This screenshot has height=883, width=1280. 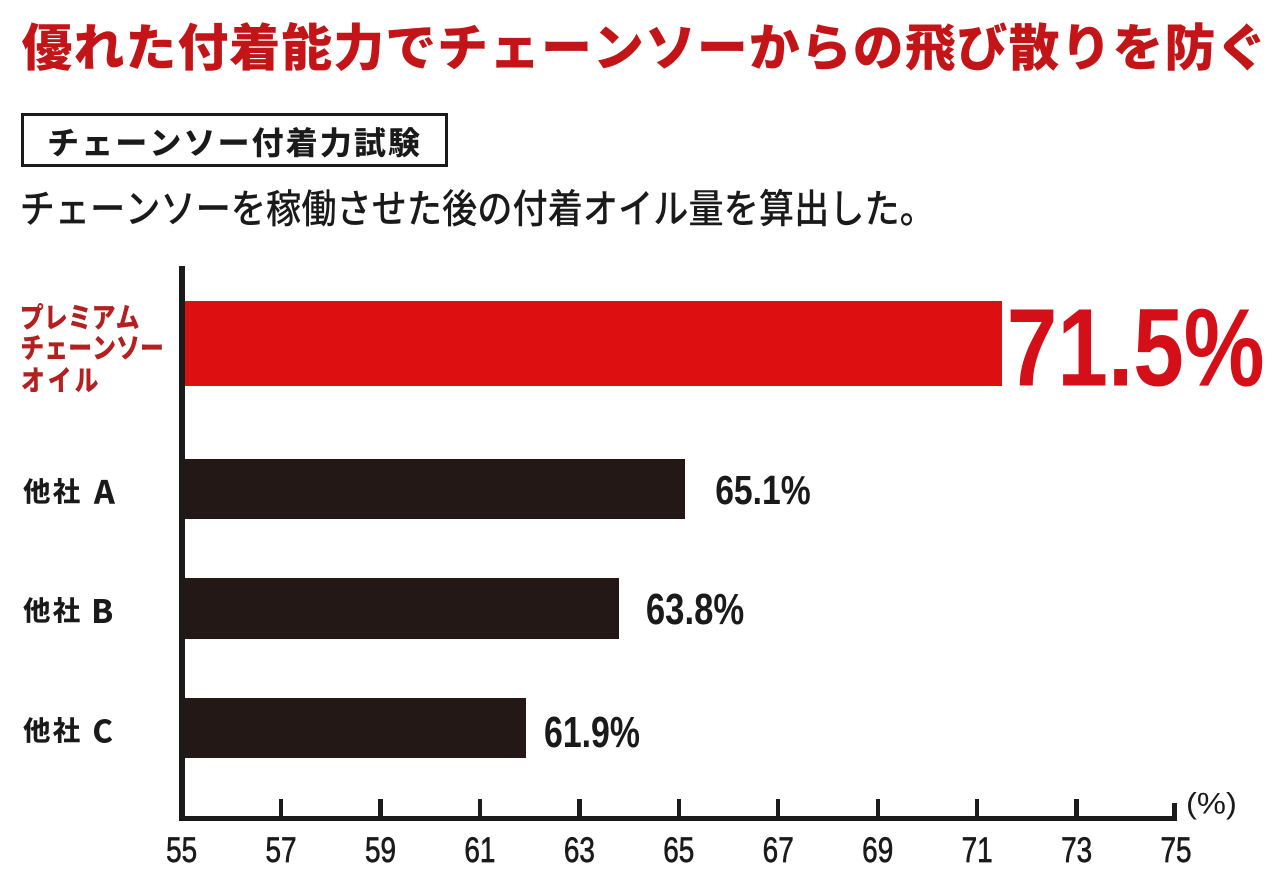 What do you see at coordinates (1136, 347) in the screenshot?
I see `svg-text: 71.5%` at bounding box center [1136, 347].